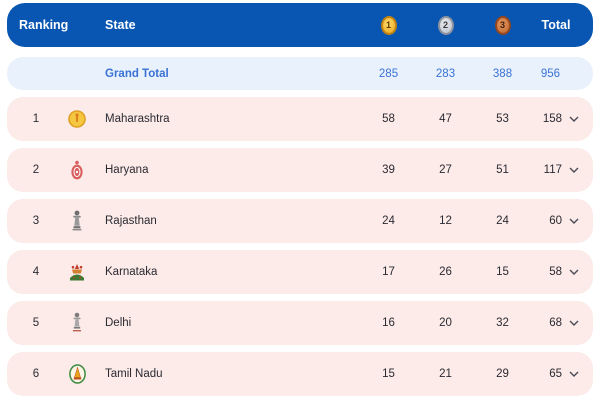 The height and width of the screenshot is (400, 600). What do you see at coordinates (120, 25) in the screenshot?
I see `state-column-header: State` at bounding box center [120, 25].